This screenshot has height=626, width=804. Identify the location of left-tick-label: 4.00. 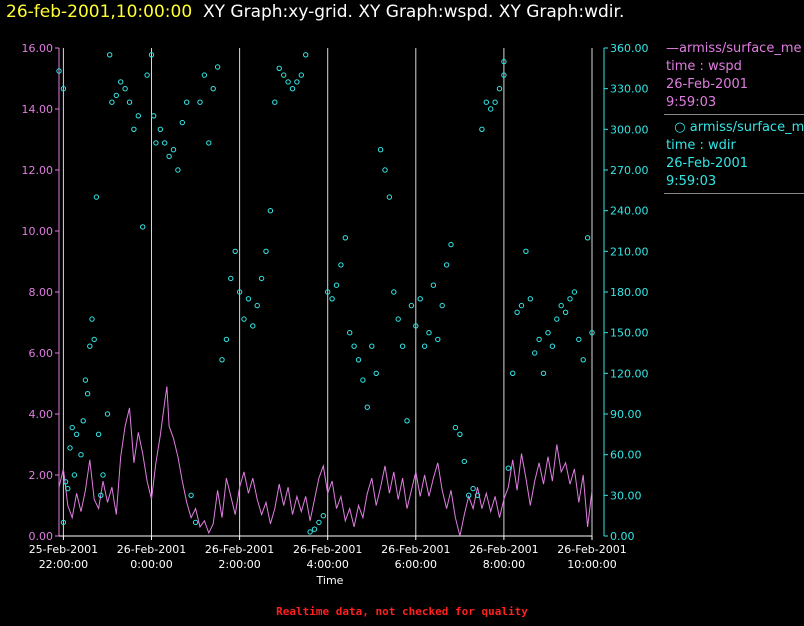
(41, 414).